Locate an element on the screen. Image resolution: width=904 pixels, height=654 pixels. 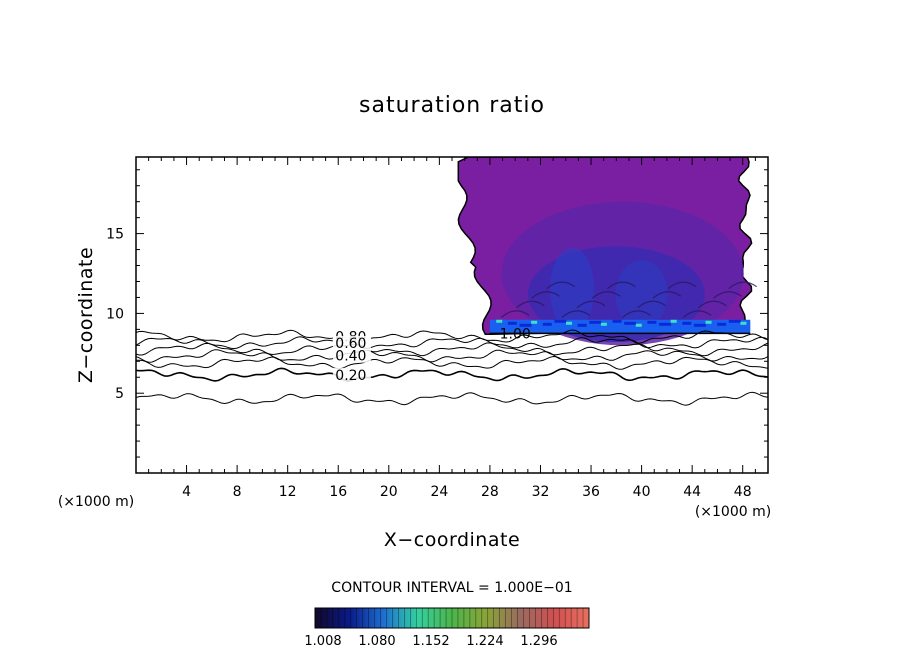
supersaturated-cloud-region is located at coordinates (607, 251).